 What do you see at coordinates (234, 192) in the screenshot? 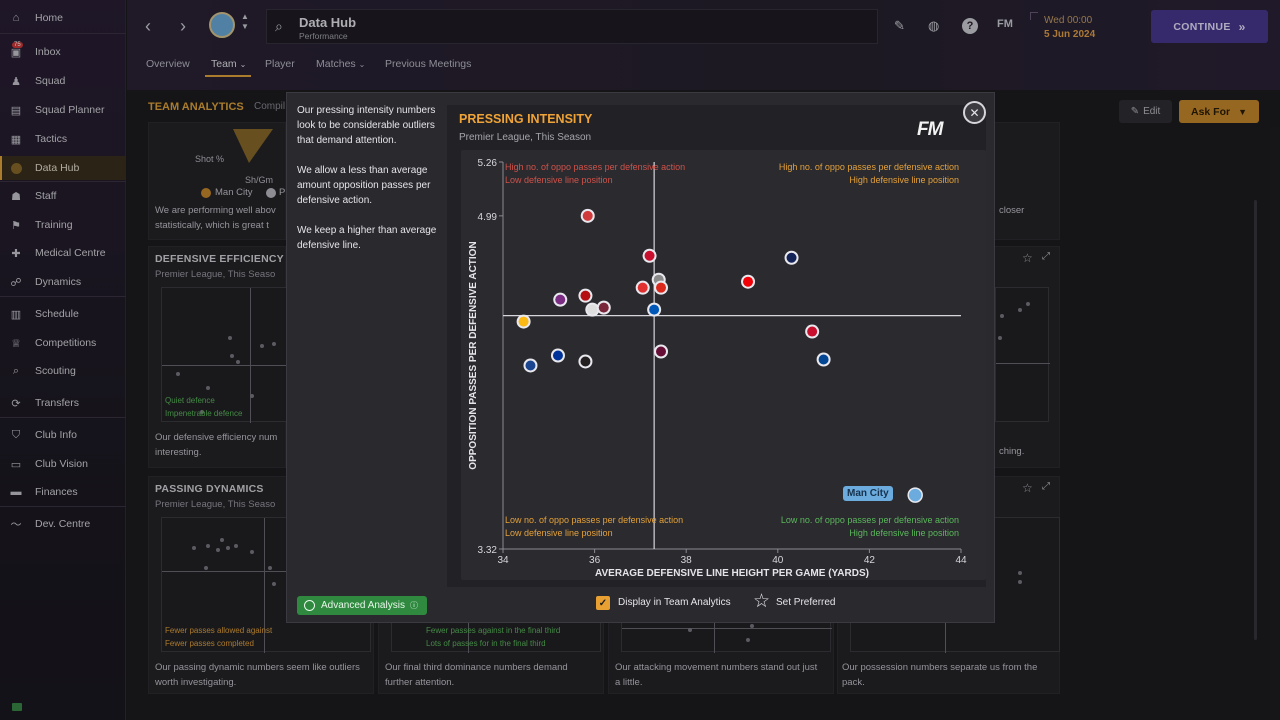
I see `legend-label: Man City` at bounding box center [234, 192].